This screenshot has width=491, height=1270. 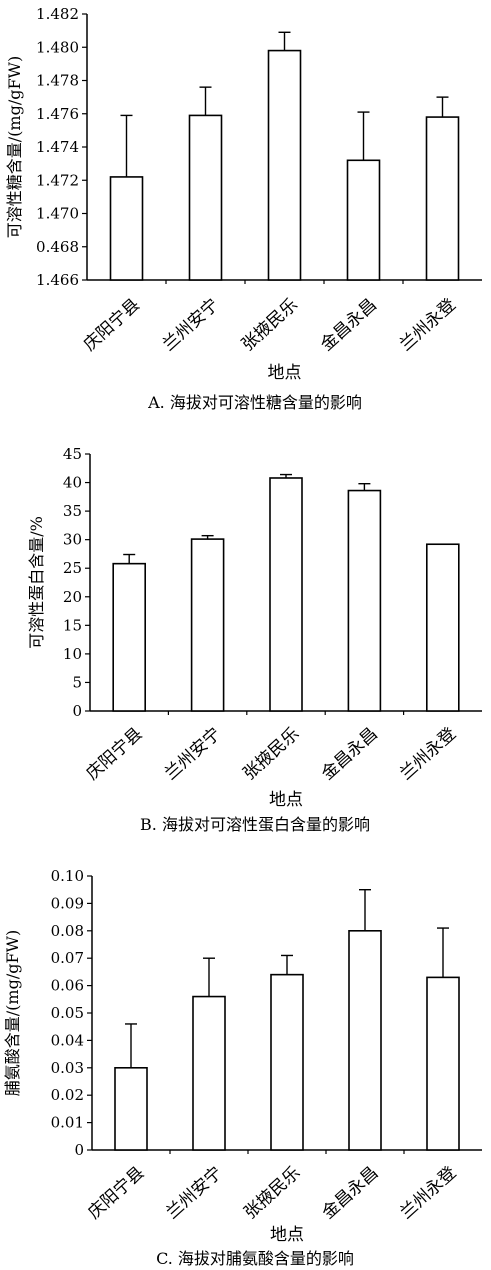 What do you see at coordinates (77, 682) in the screenshot?
I see `y-tick-label: 5` at bounding box center [77, 682].